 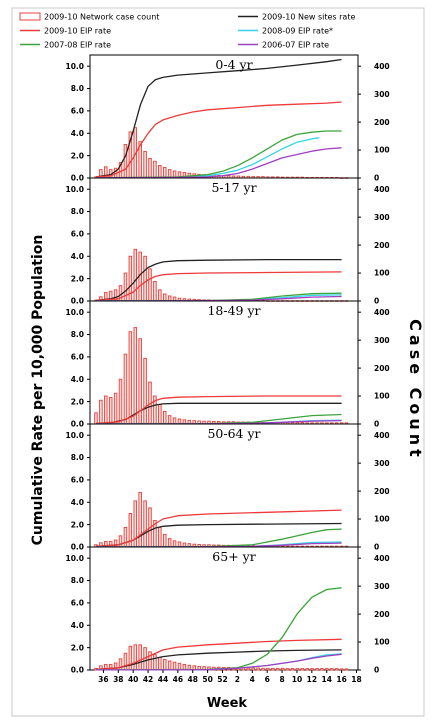 I want to click on legend-label-0: 2009-10 Network case count, so click(x=101, y=17).